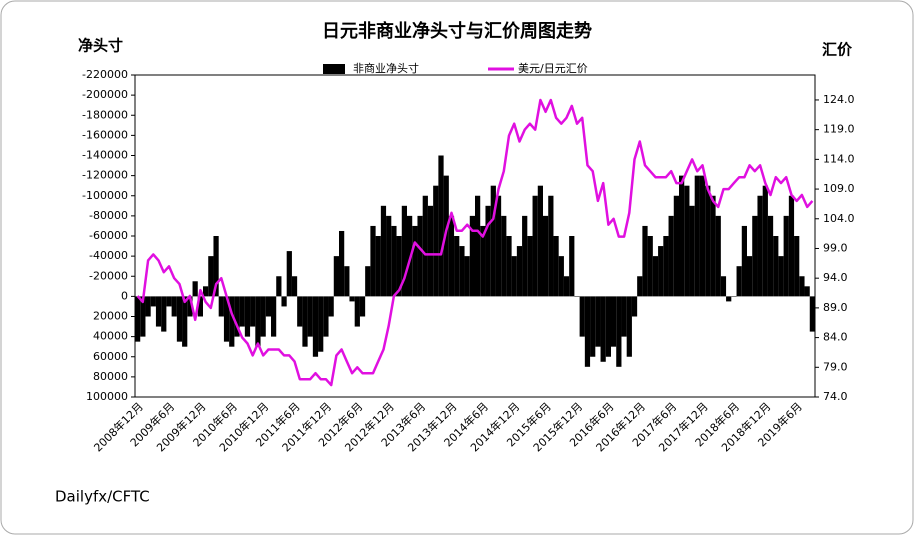  Describe the element at coordinates (839, 129) in the screenshot. I see `y2-tick-label: 119.0` at that location.